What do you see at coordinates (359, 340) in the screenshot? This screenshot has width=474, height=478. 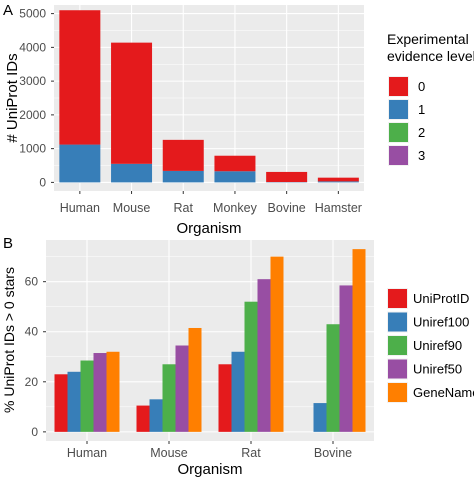 I see `bar-bovine-genename` at bounding box center [359, 340].